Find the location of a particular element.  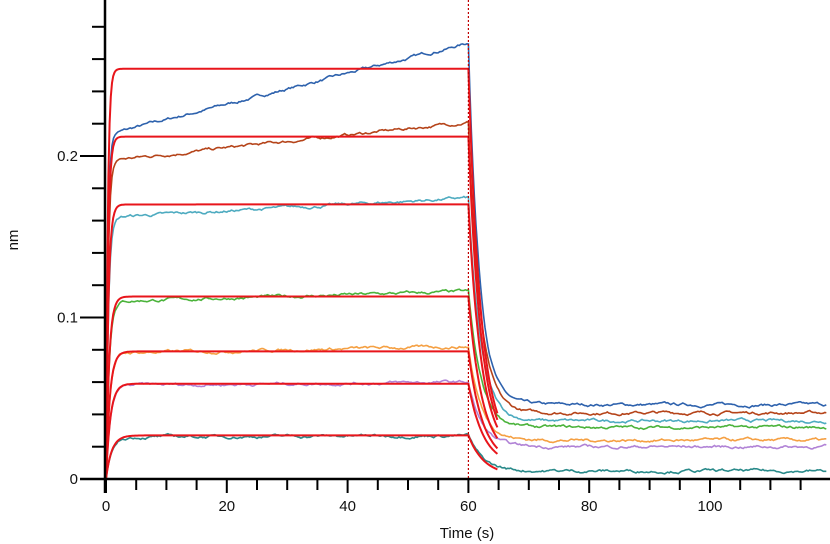

x-tick-label: 20 is located at coordinates (226, 506).